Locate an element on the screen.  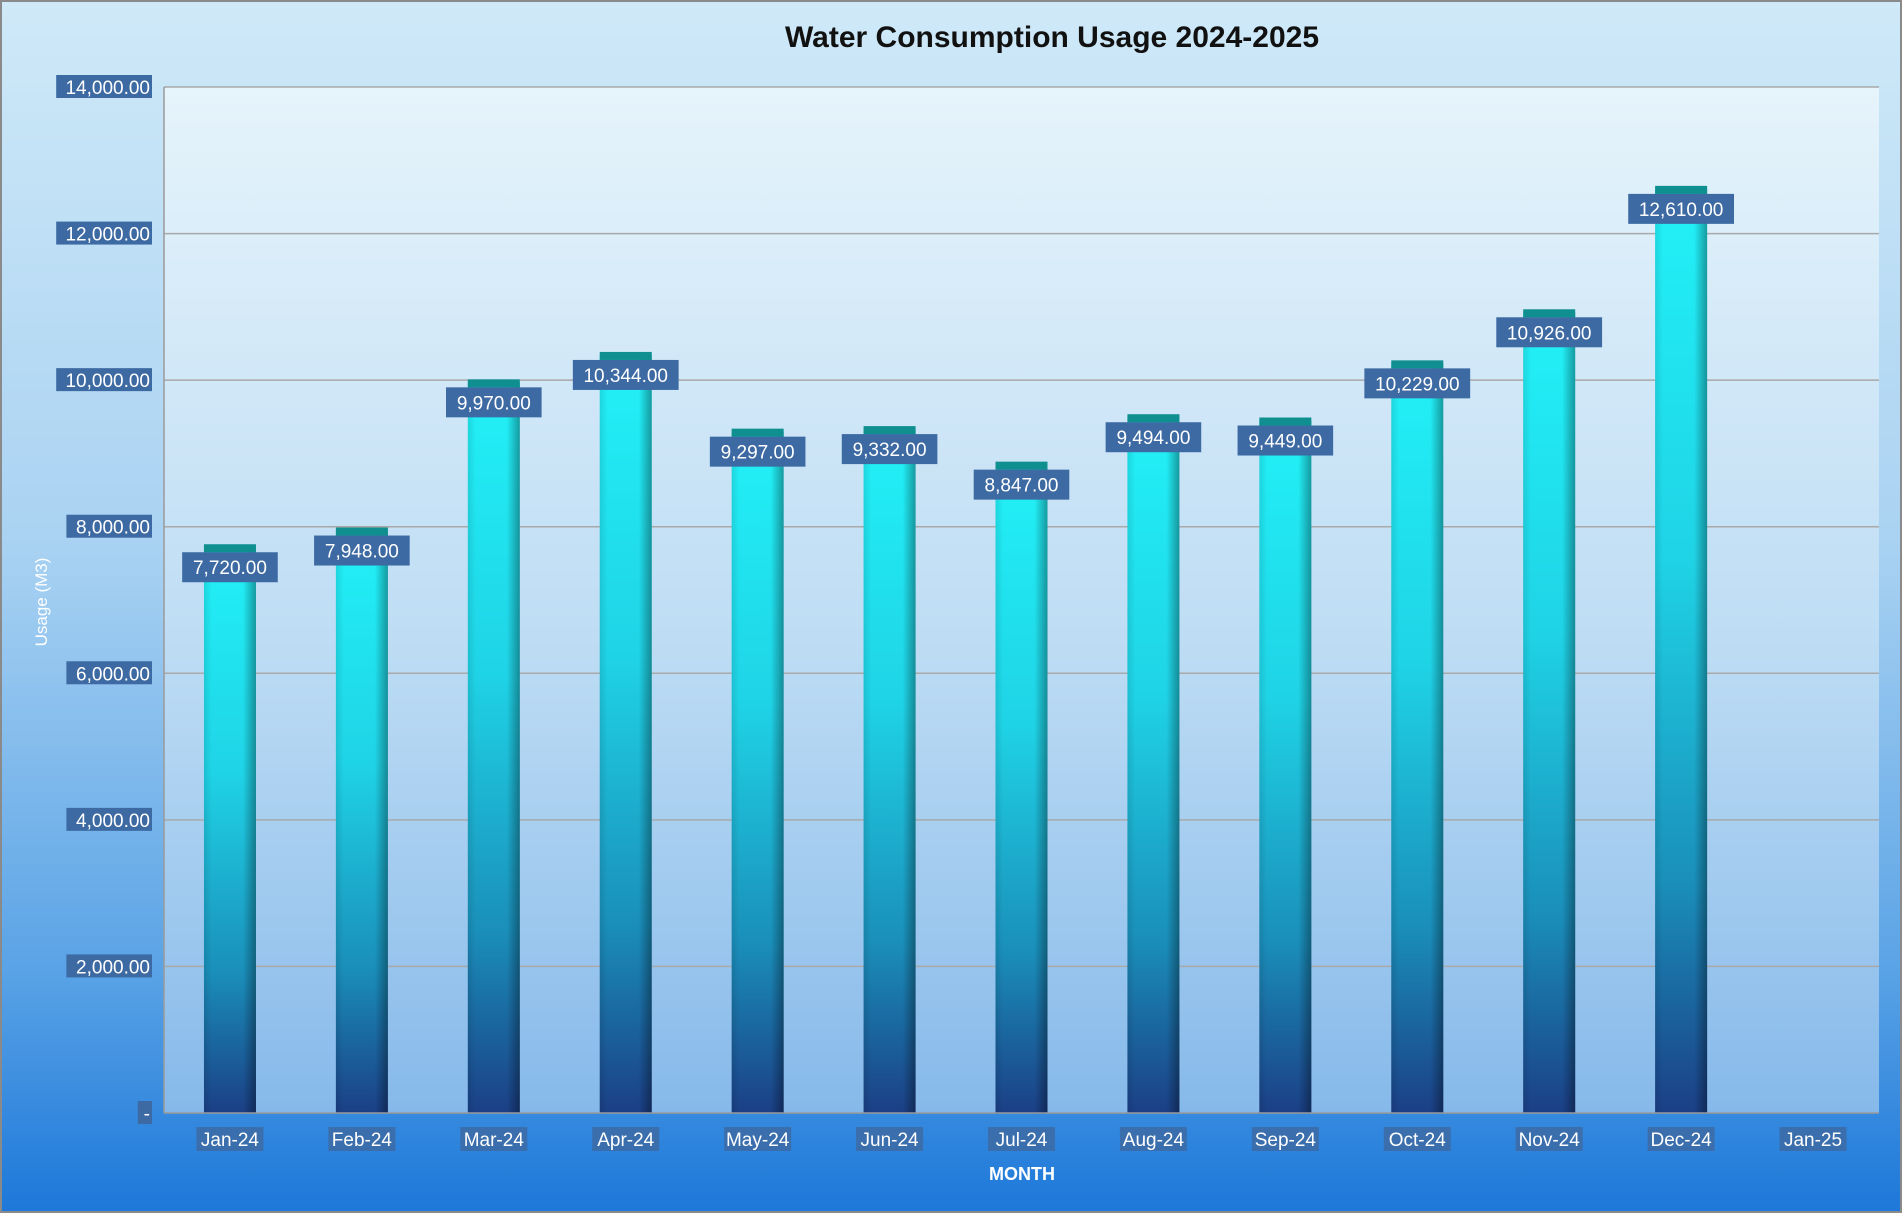
data-label: 9,970.00 is located at coordinates (494, 402).